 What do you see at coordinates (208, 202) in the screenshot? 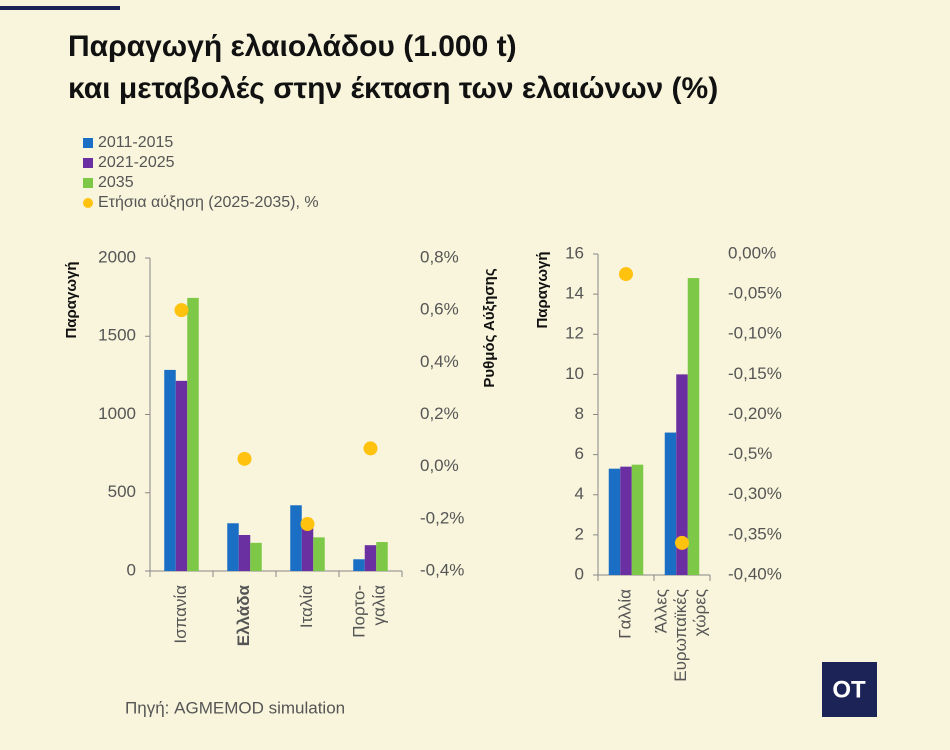
I see `legend-label: Ετήσια αύξηση (2025-2035), %` at bounding box center [208, 202].